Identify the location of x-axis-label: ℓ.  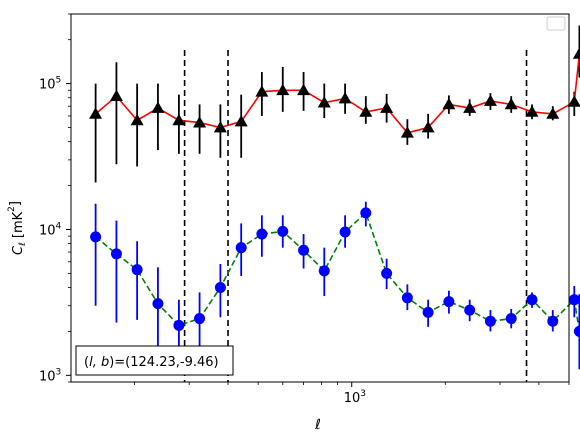
(317, 425).